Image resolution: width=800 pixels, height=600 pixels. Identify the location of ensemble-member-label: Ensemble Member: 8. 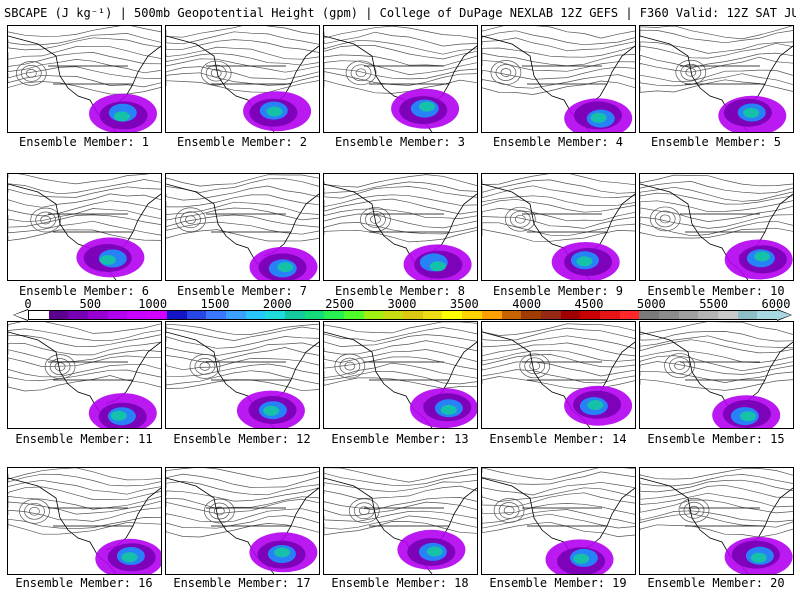
(400, 291).